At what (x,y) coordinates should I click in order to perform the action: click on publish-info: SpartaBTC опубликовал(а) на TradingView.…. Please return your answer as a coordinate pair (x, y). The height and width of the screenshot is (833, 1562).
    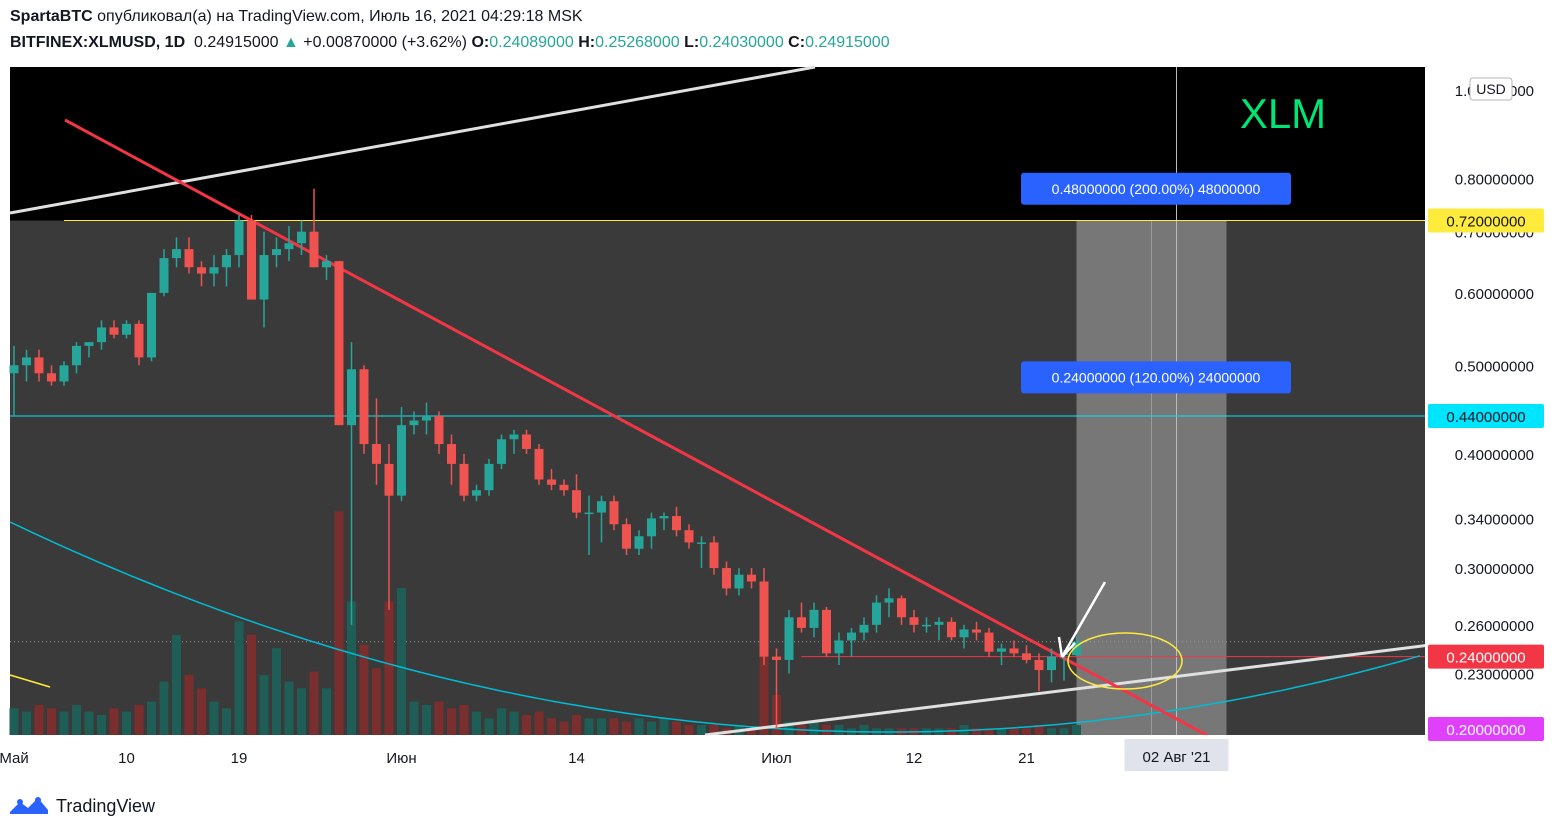
    Looking at the image, I should click on (296, 17).